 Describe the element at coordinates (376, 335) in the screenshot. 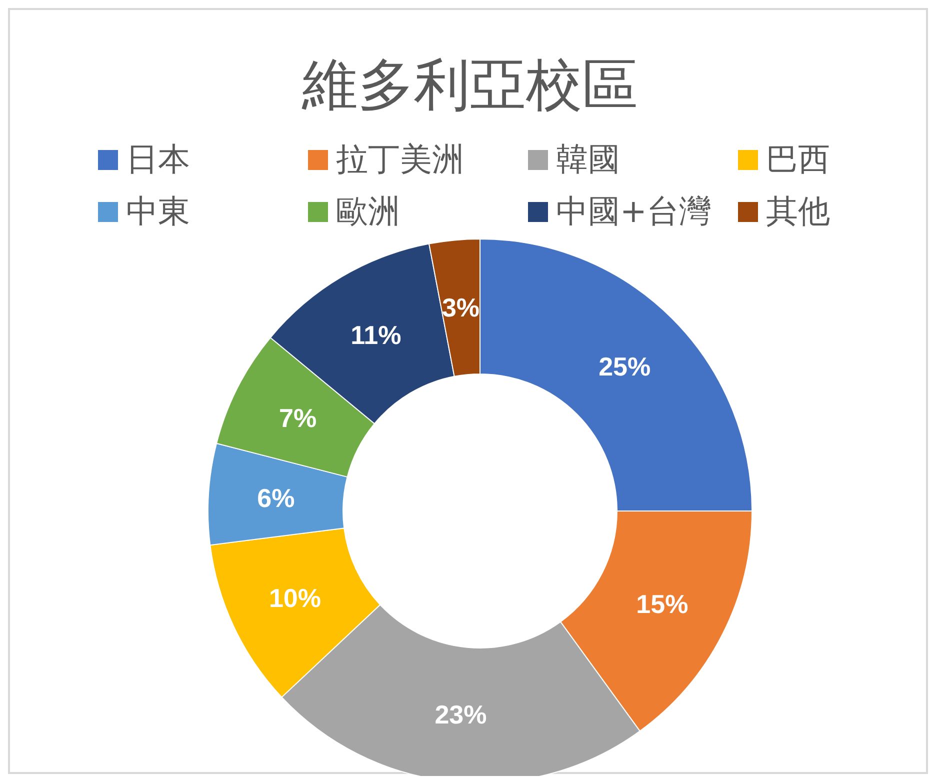

I see `data-label: 11%` at that location.